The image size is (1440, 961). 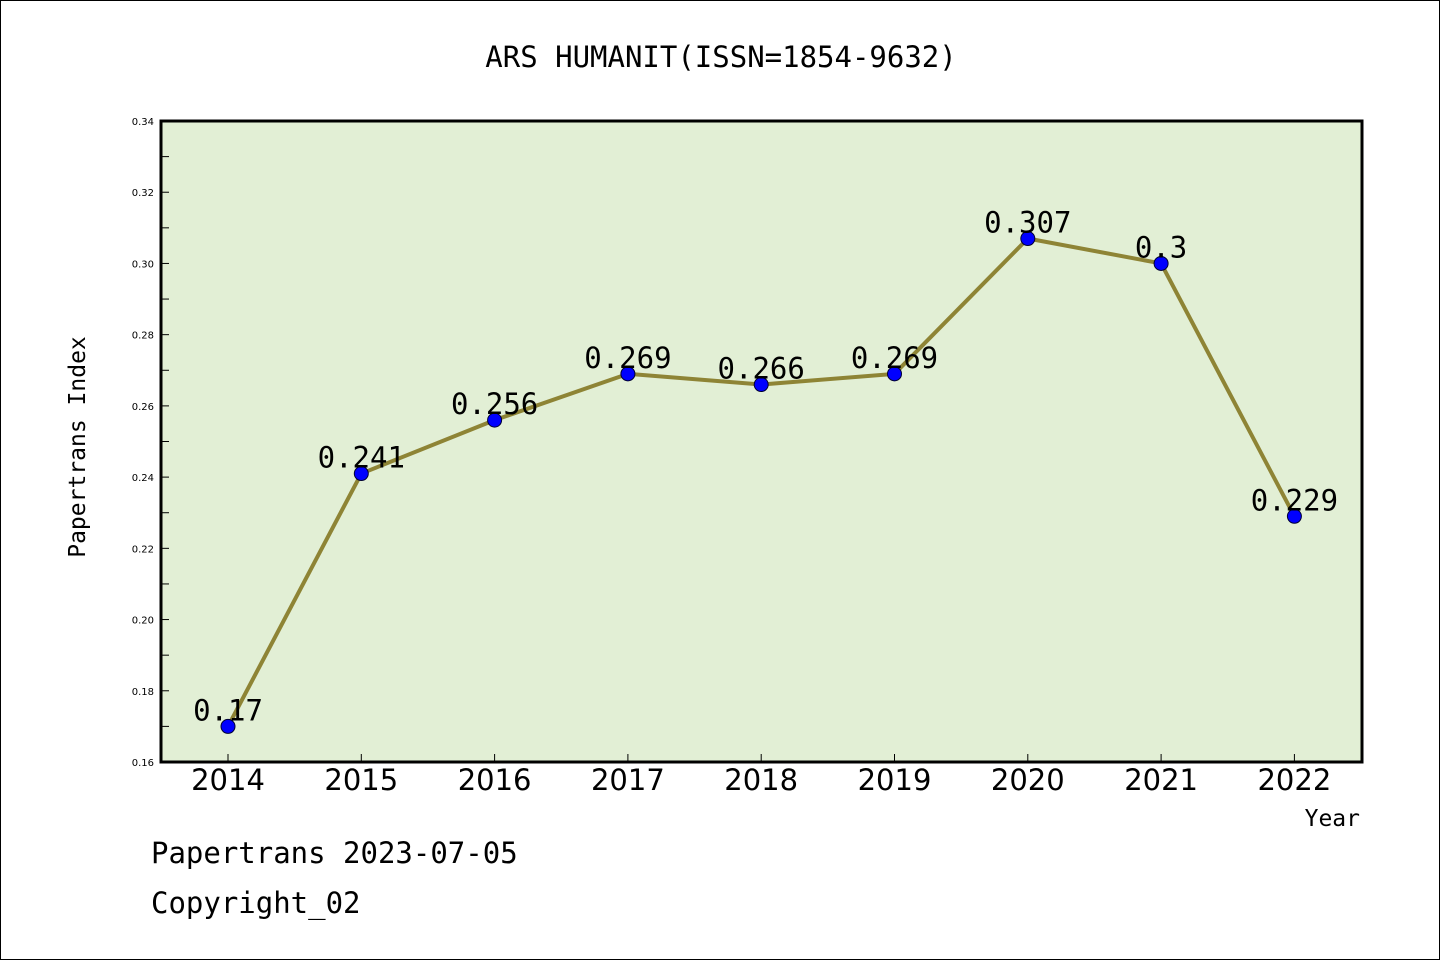 I want to click on x-axis-label: Year, so click(x=1332, y=819).